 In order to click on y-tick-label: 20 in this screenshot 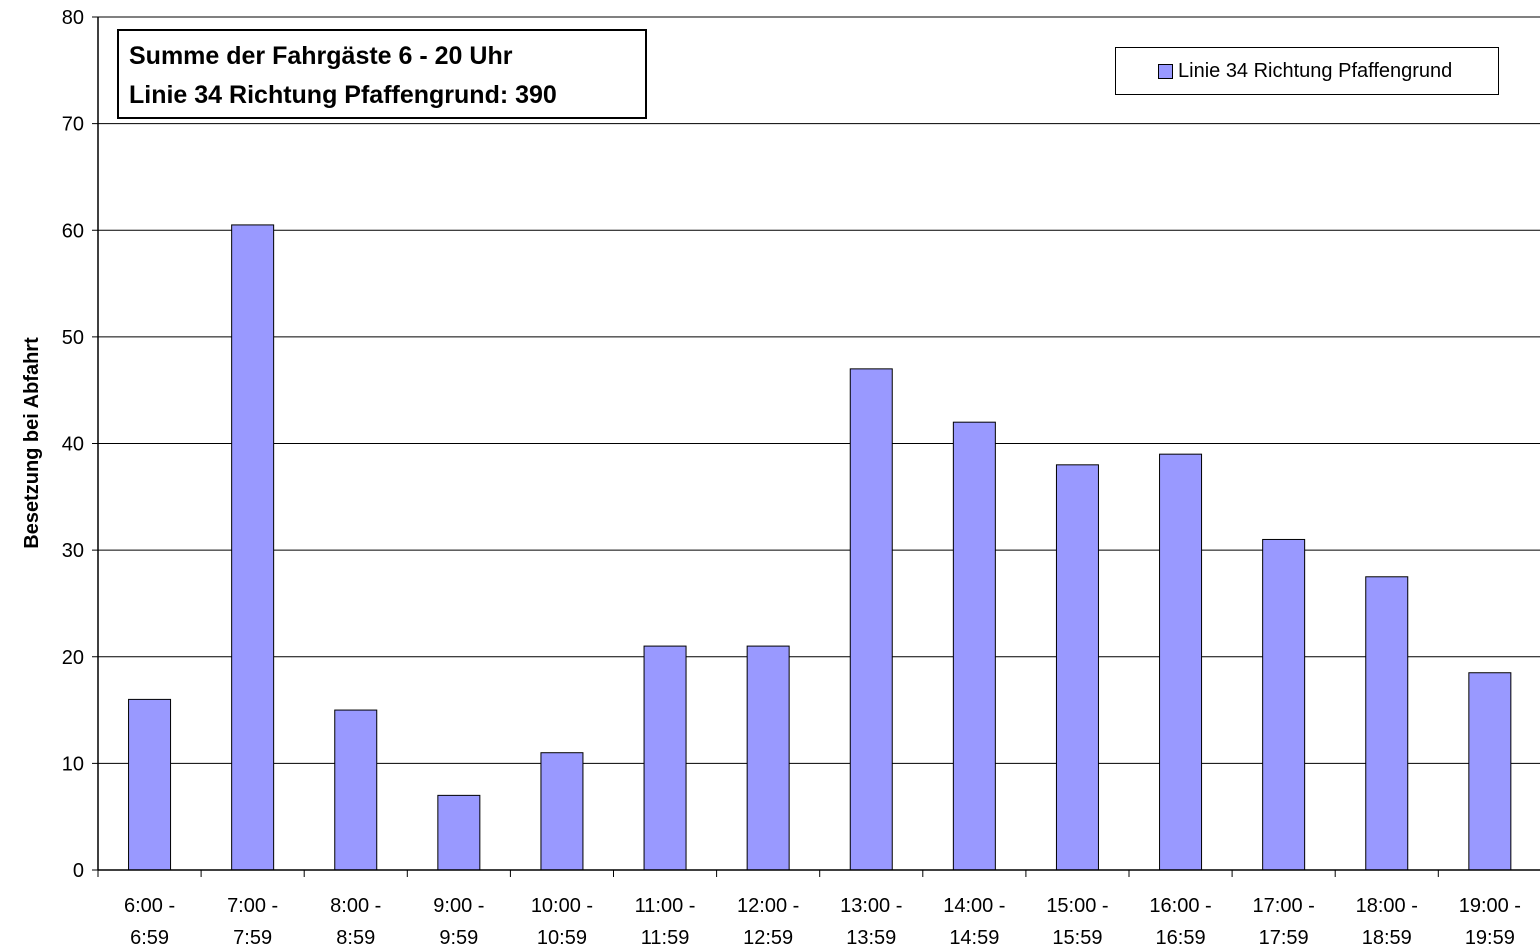, I will do `click(73, 658)`.